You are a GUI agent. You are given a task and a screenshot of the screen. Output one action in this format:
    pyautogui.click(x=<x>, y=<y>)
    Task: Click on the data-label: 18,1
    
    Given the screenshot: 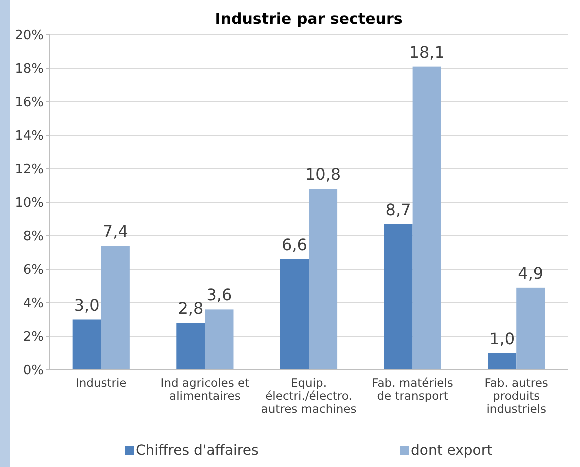 What is the action you would take?
    pyautogui.click(x=427, y=52)
    